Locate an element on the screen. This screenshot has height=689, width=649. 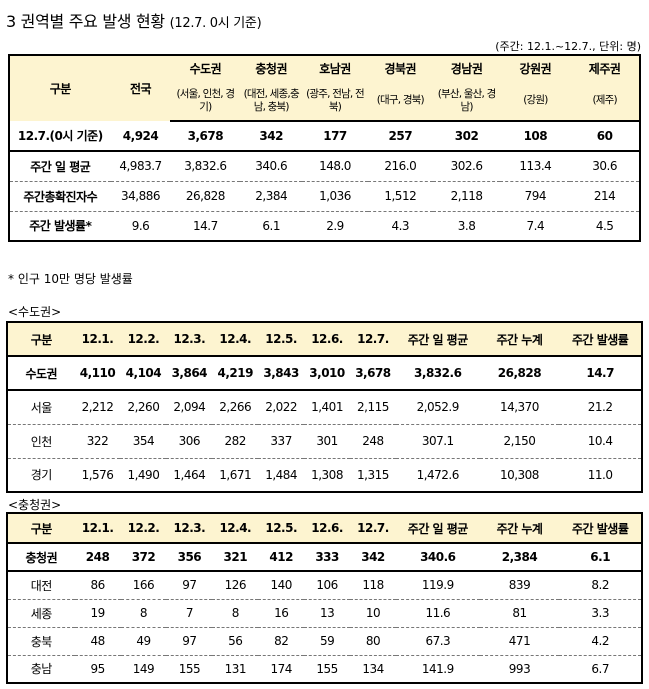
table-cell: 342 is located at coordinates (271, 136).